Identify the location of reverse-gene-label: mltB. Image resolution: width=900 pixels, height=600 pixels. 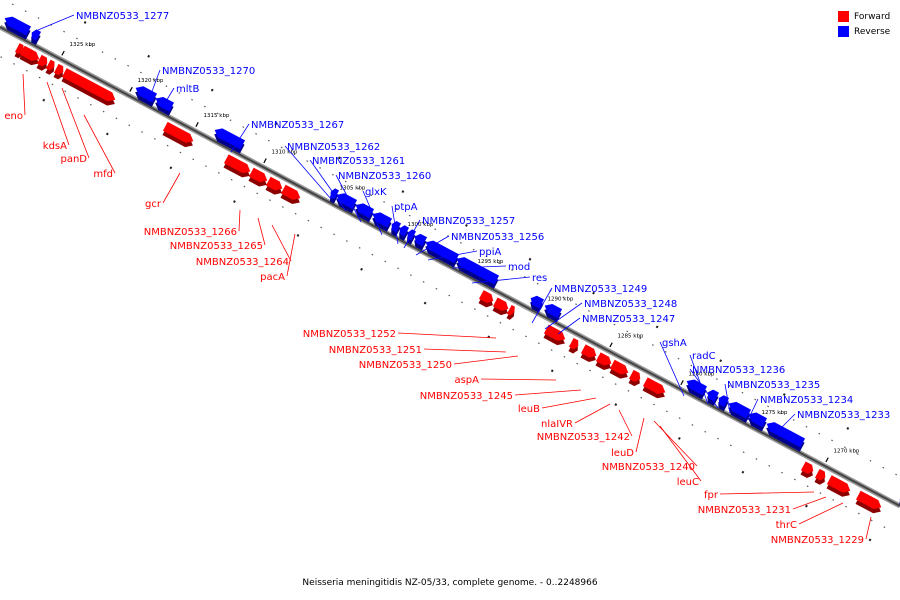
(187, 89).